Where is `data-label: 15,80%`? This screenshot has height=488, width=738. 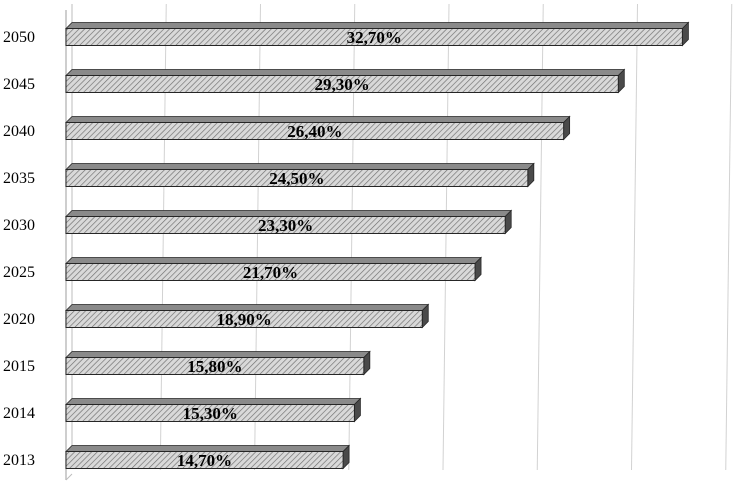 data-label: 15,80% is located at coordinates (214, 366).